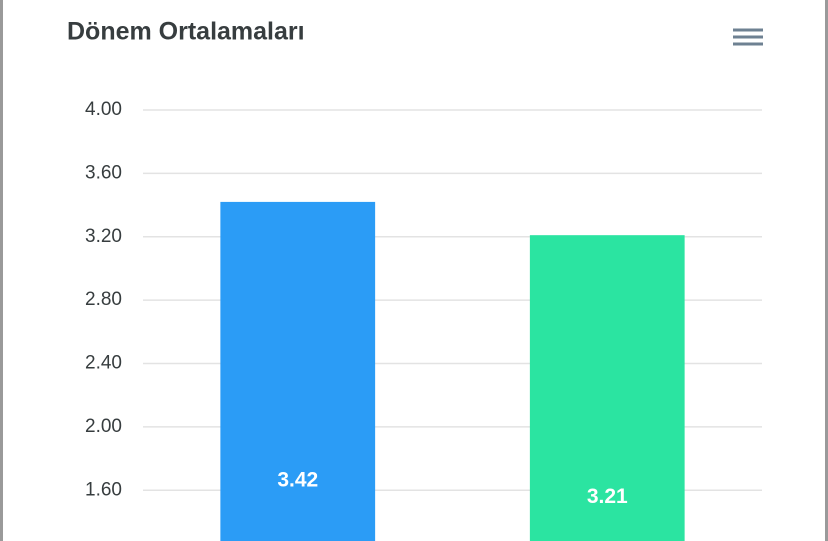  Describe the element at coordinates (103, 299) in the screenshot. I see `y-tick-label: 2.80` at that location.